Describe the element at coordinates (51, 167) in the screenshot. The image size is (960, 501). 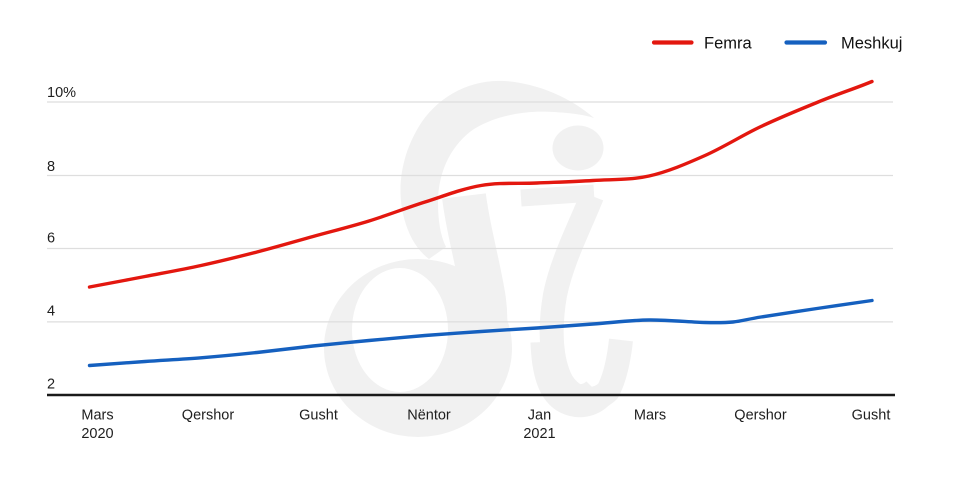
I see `svg-text: 8` at that location.